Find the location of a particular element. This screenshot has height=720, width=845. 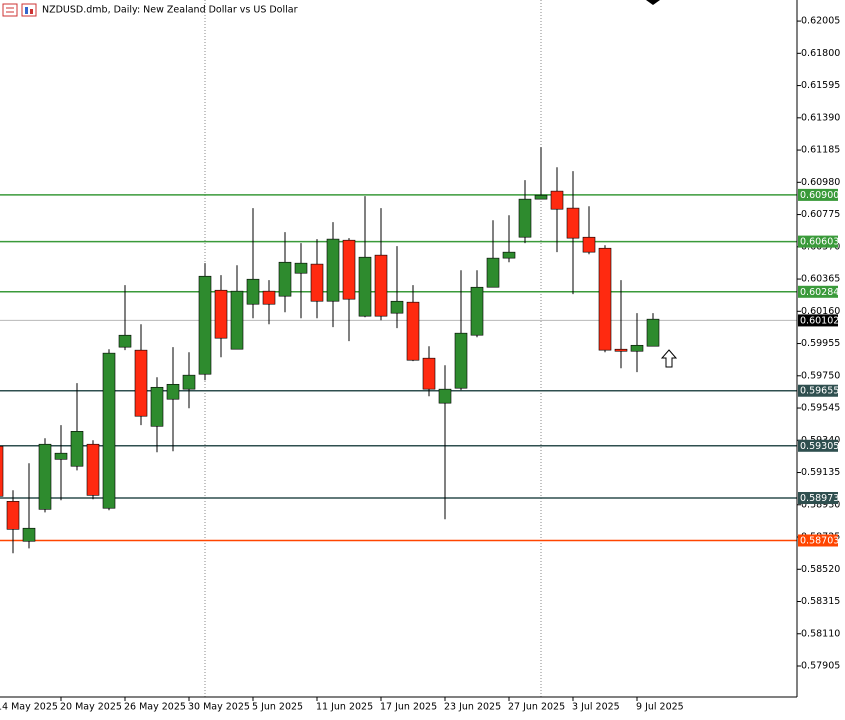

level-label: 0.58973 is located at coordinates (819, 498).